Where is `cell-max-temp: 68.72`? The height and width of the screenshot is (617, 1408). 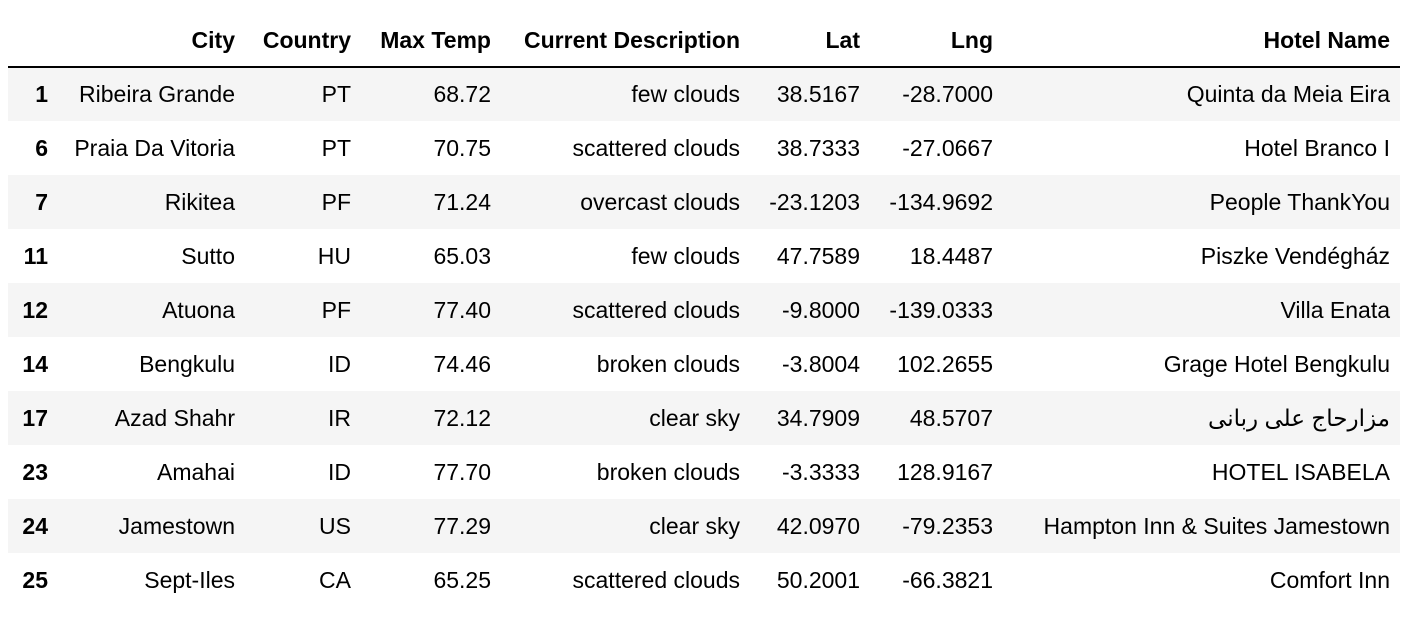 cell-max-temp: 68.72 is located at coordinates (462, 94).